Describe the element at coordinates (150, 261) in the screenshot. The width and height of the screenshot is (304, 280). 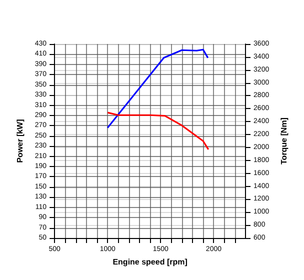
I see `x-axis-title: Engine speed [rpm]` at that location.